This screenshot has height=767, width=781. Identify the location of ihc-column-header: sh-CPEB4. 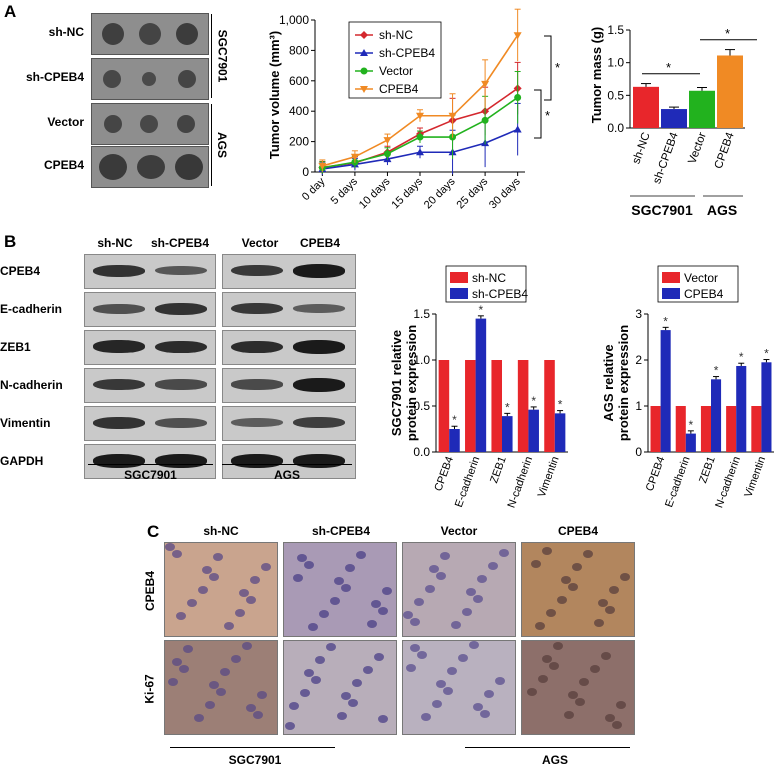
(340, 531).